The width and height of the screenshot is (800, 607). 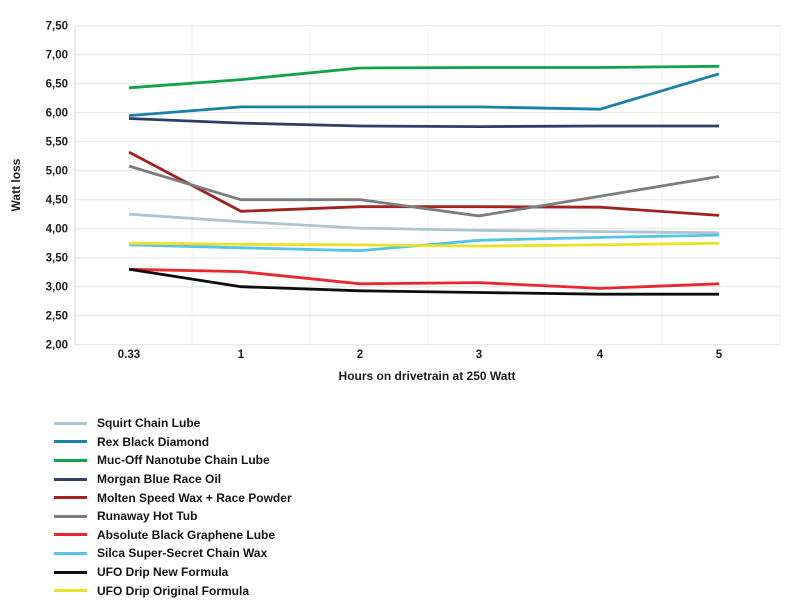 I want to click on y-tick-label: 2,00, so click(x=57, y=346).